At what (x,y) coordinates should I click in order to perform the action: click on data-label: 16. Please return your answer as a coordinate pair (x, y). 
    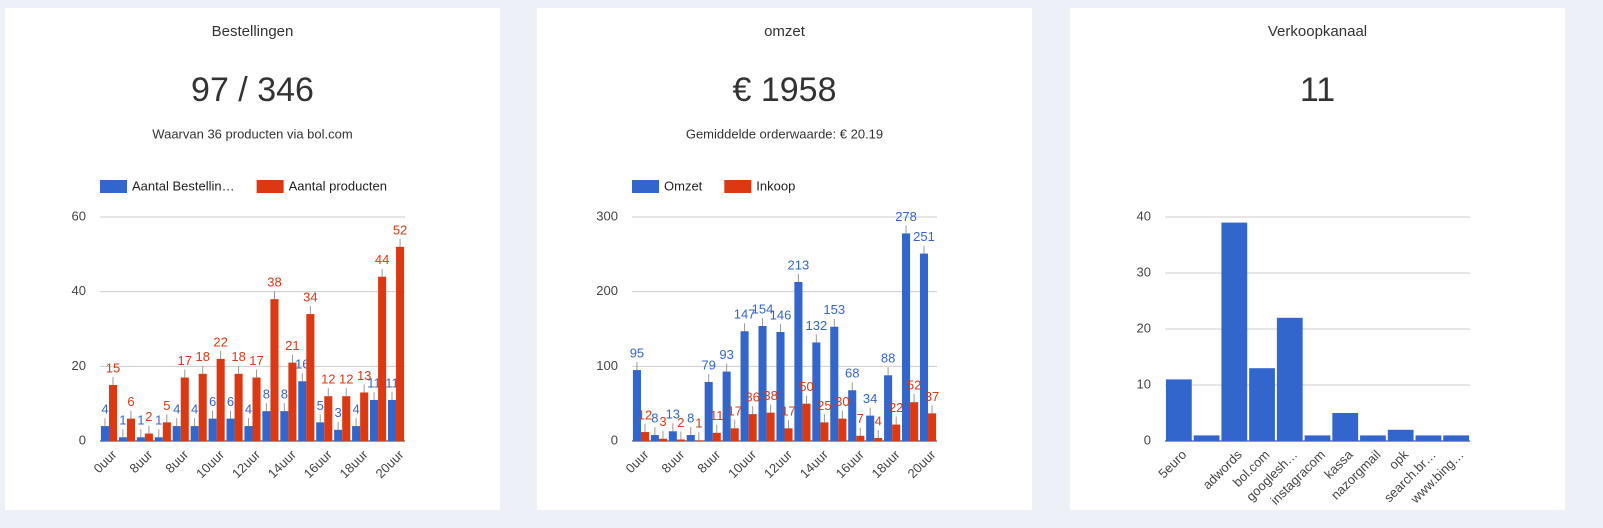
    Looking at the image, I should click on (302, 364).